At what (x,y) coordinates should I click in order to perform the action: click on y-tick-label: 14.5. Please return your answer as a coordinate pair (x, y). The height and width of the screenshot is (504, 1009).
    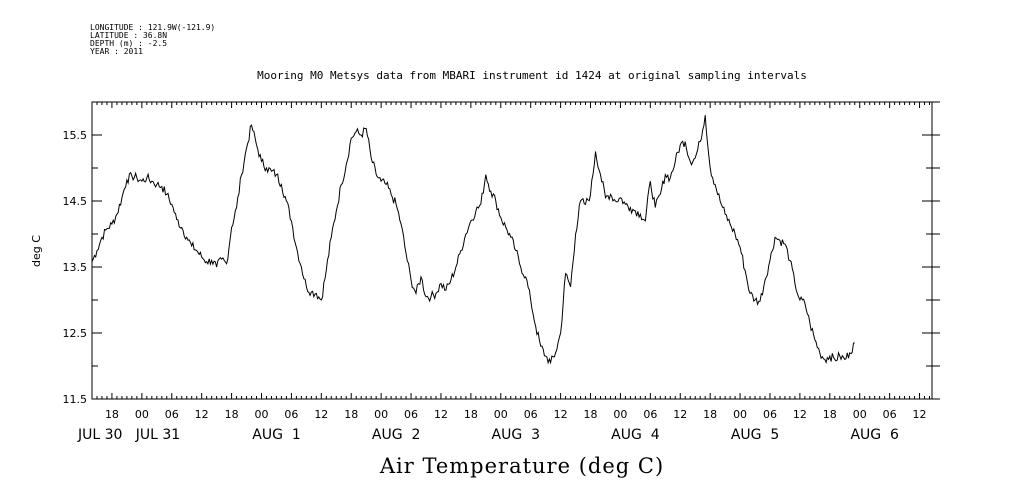
    Looking at the image, I should click on (75, 201).